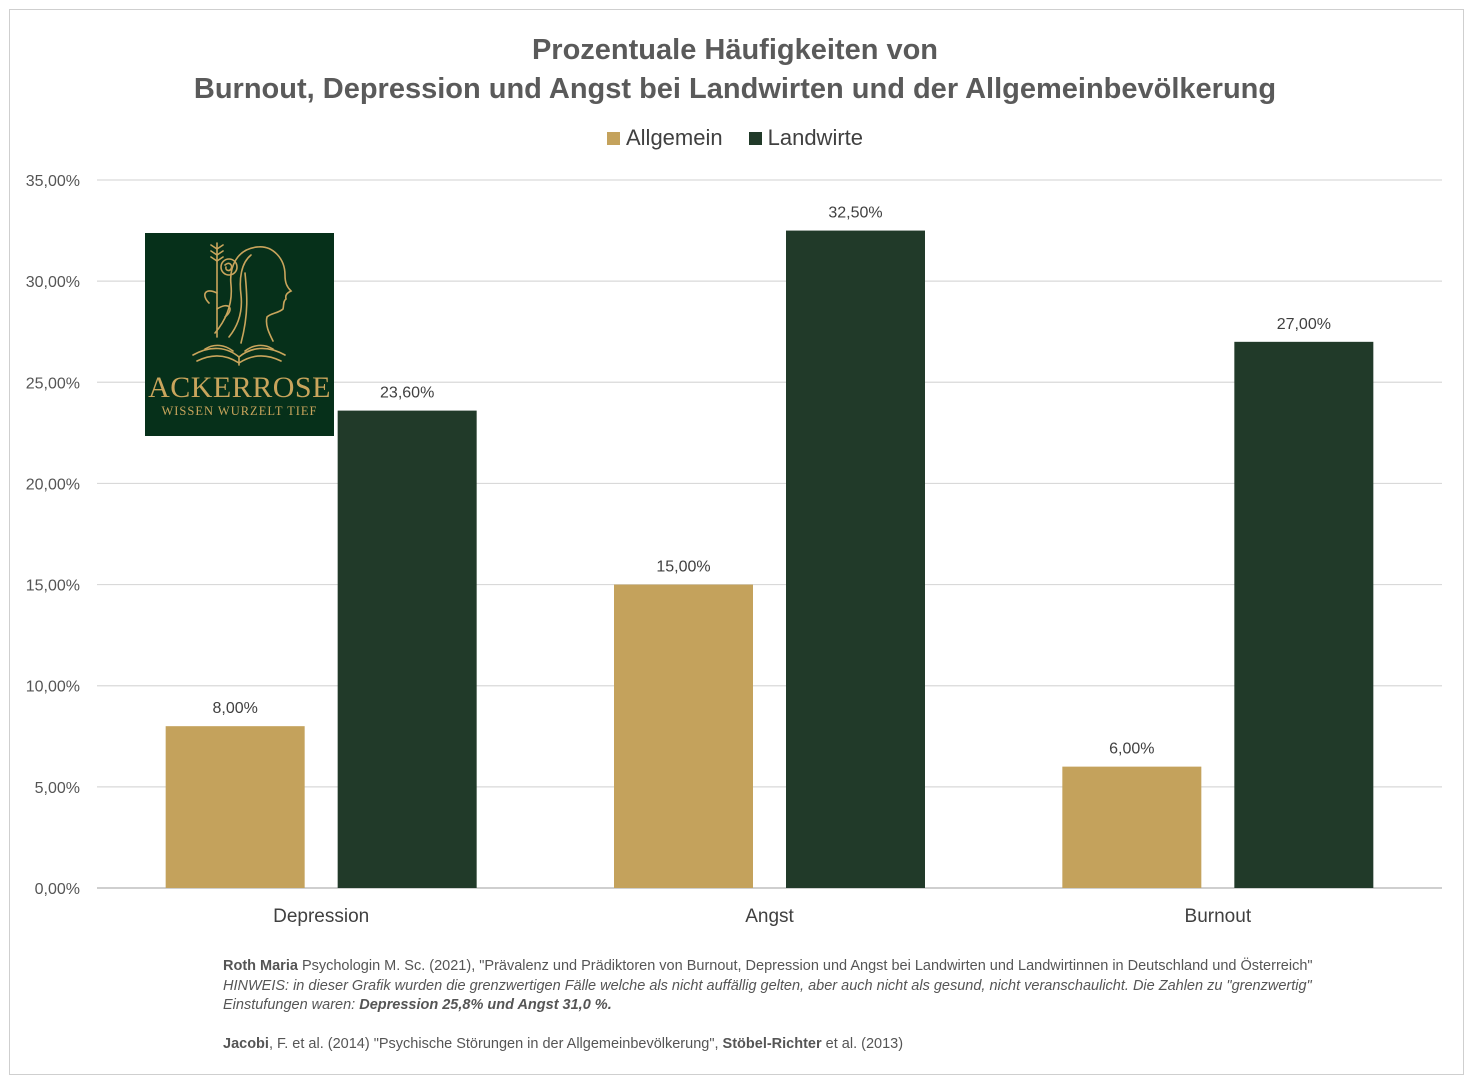 Image resolution: width=1470 pixels, height=1082 pixels. Describe the element at coordinates (735, 50) in the screenshot. I see `chart-title-line-1: Prozentuale Häufigkeiten von` at that location.